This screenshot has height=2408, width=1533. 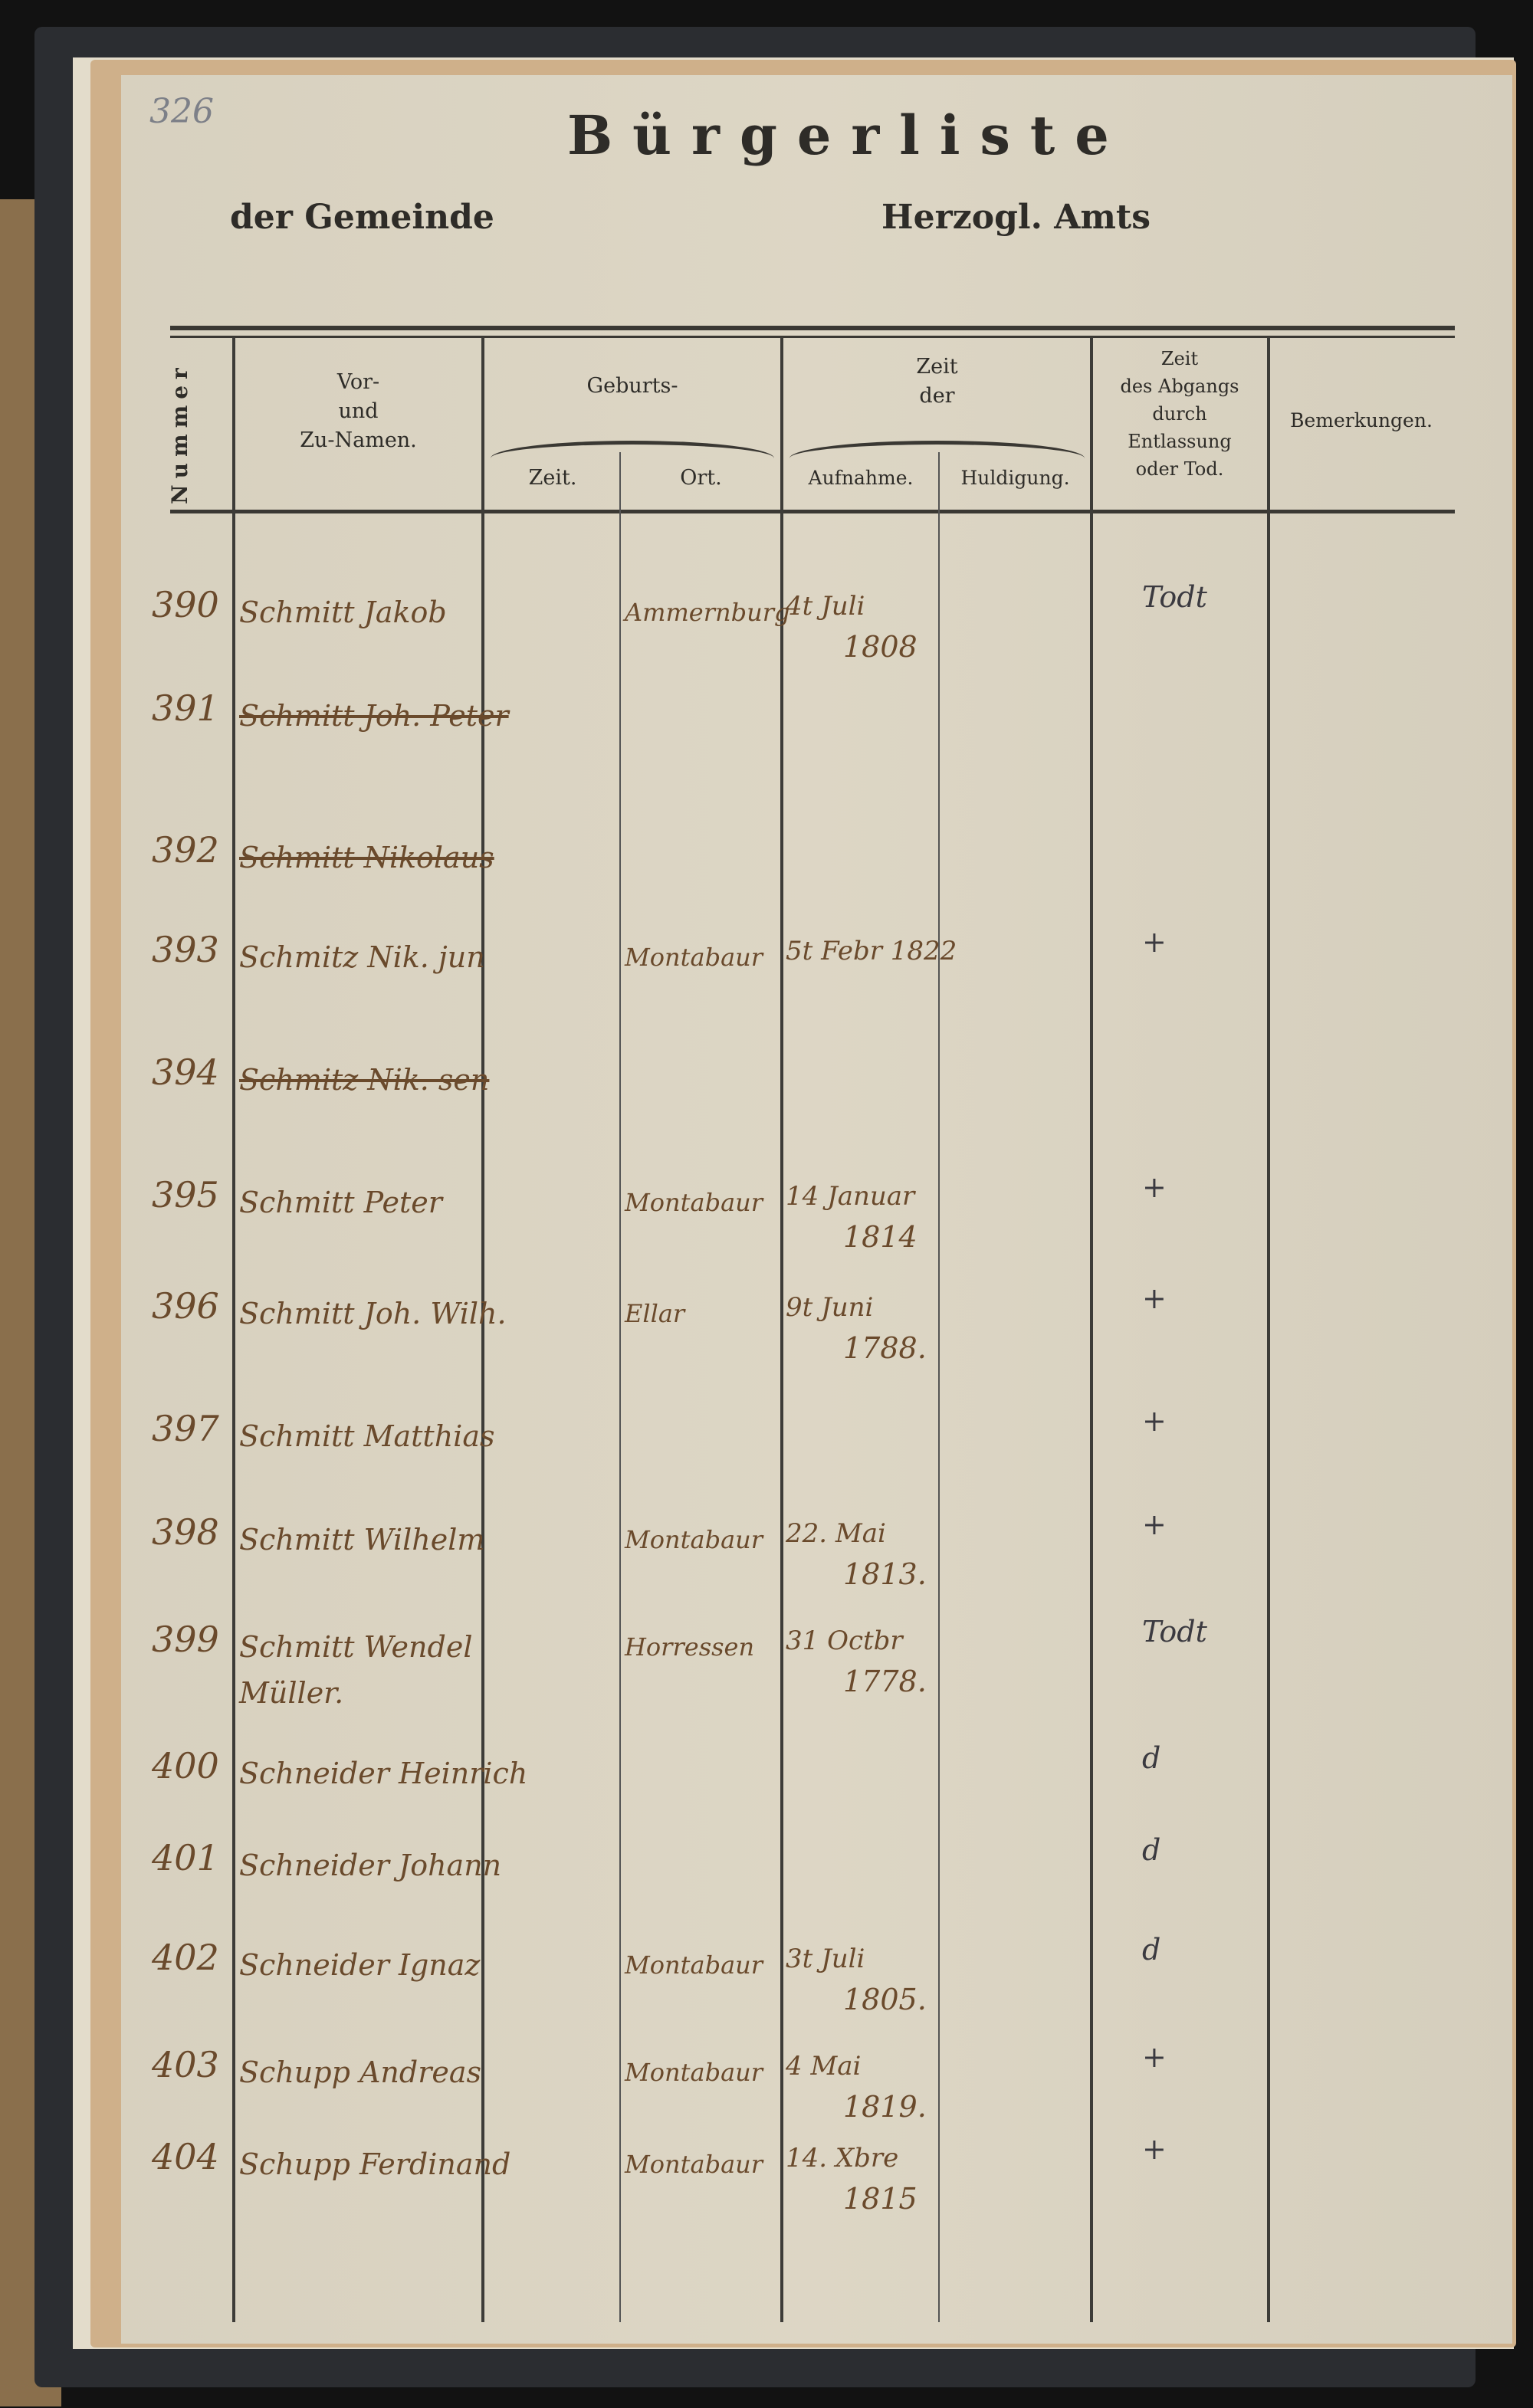 I want to click on entry-aufnahme-date: 5t Febr 1822, so click(x=871, y=951).